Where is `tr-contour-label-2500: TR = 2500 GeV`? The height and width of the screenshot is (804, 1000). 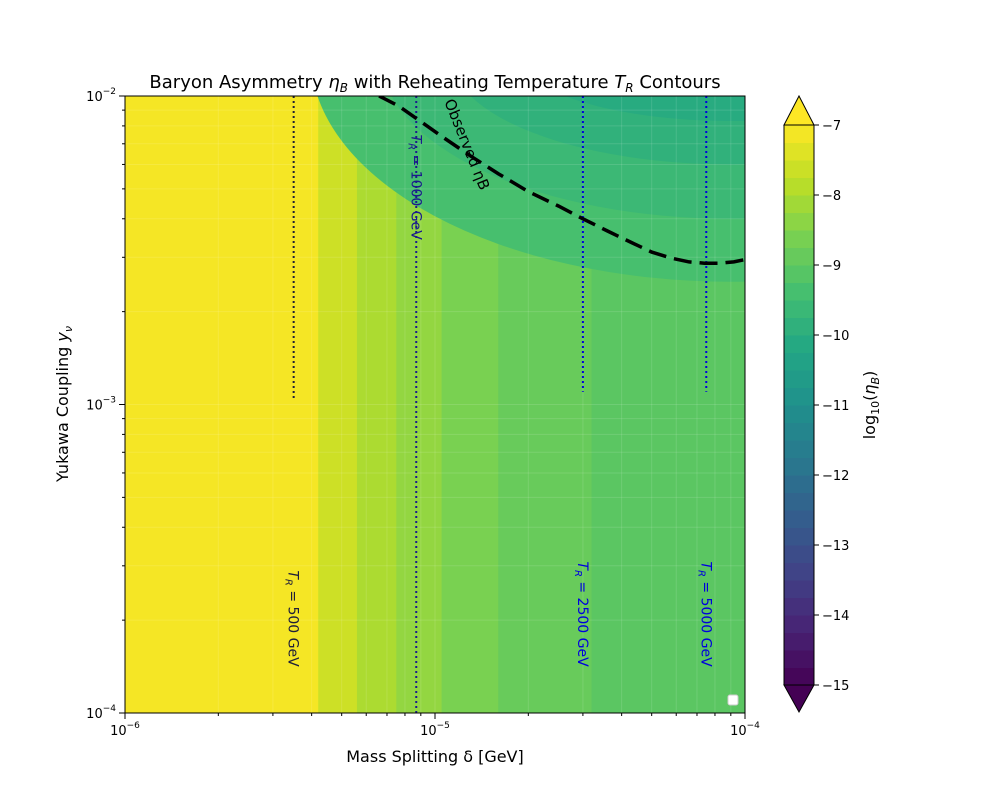 tr-contour-label-2500: TR = 2500 GeV is located at coordinates (581, 614).